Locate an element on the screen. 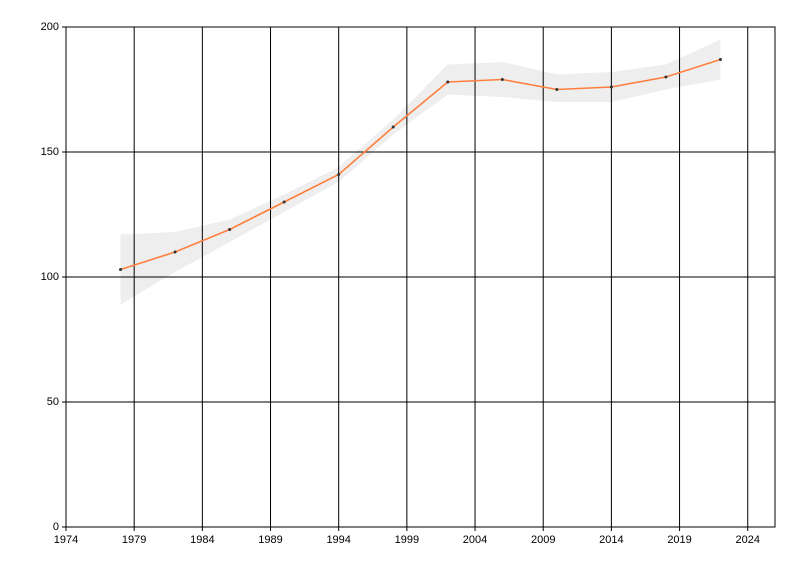 This screenshot has height=576, width=800. x-tick-label: 1994 is located at coordinates (338, 540).